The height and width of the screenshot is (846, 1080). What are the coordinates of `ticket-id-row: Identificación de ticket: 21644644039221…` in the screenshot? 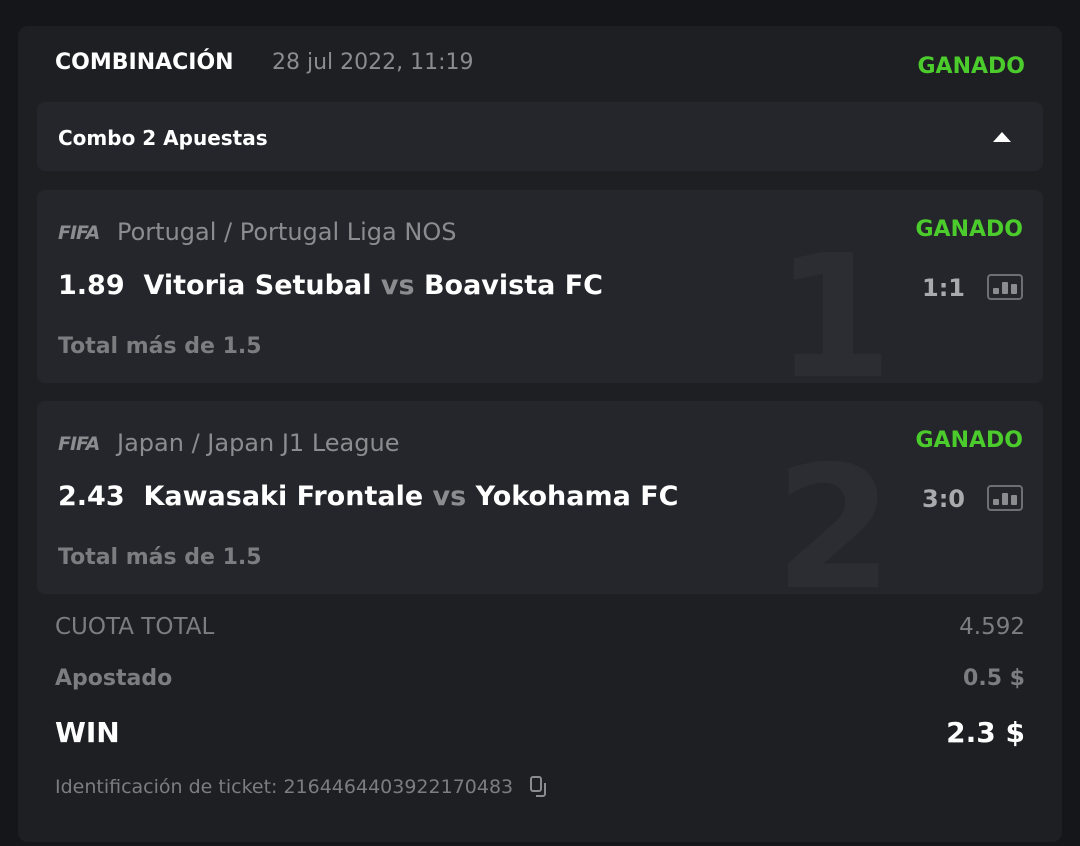 It's located at (304, 787).